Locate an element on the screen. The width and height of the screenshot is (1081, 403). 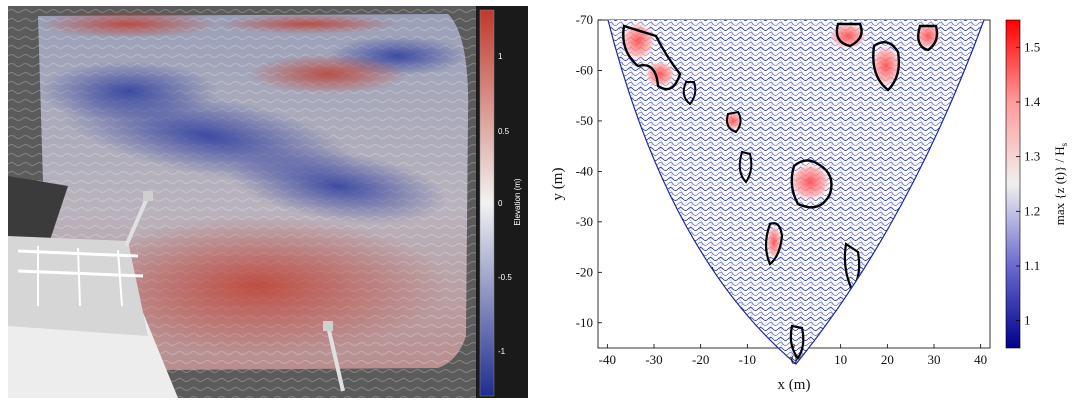
x-tick-label: -20 is located at coordinates (700, 359).